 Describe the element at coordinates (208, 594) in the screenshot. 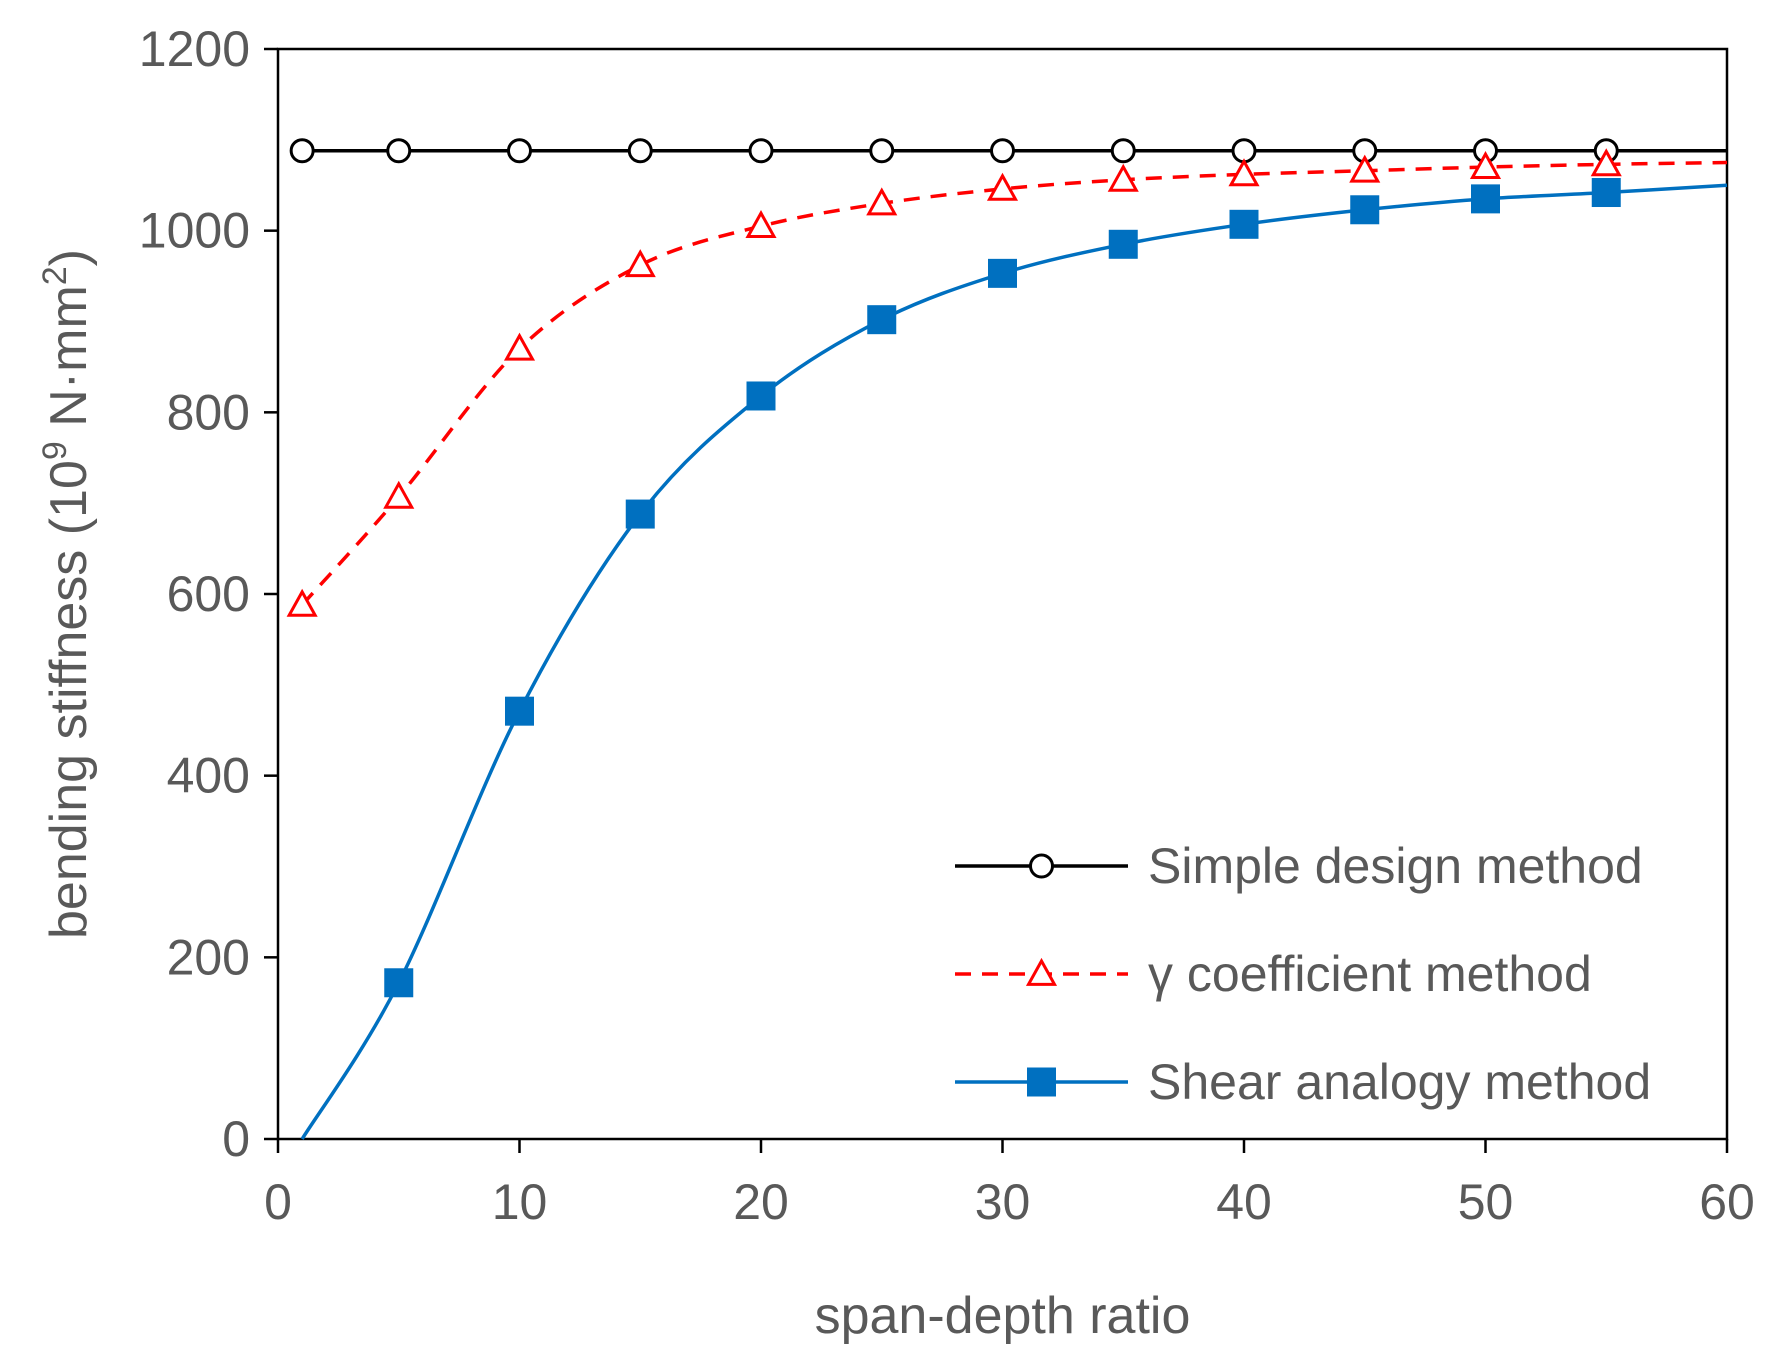

I see `y-tick-label: 600` at that location.